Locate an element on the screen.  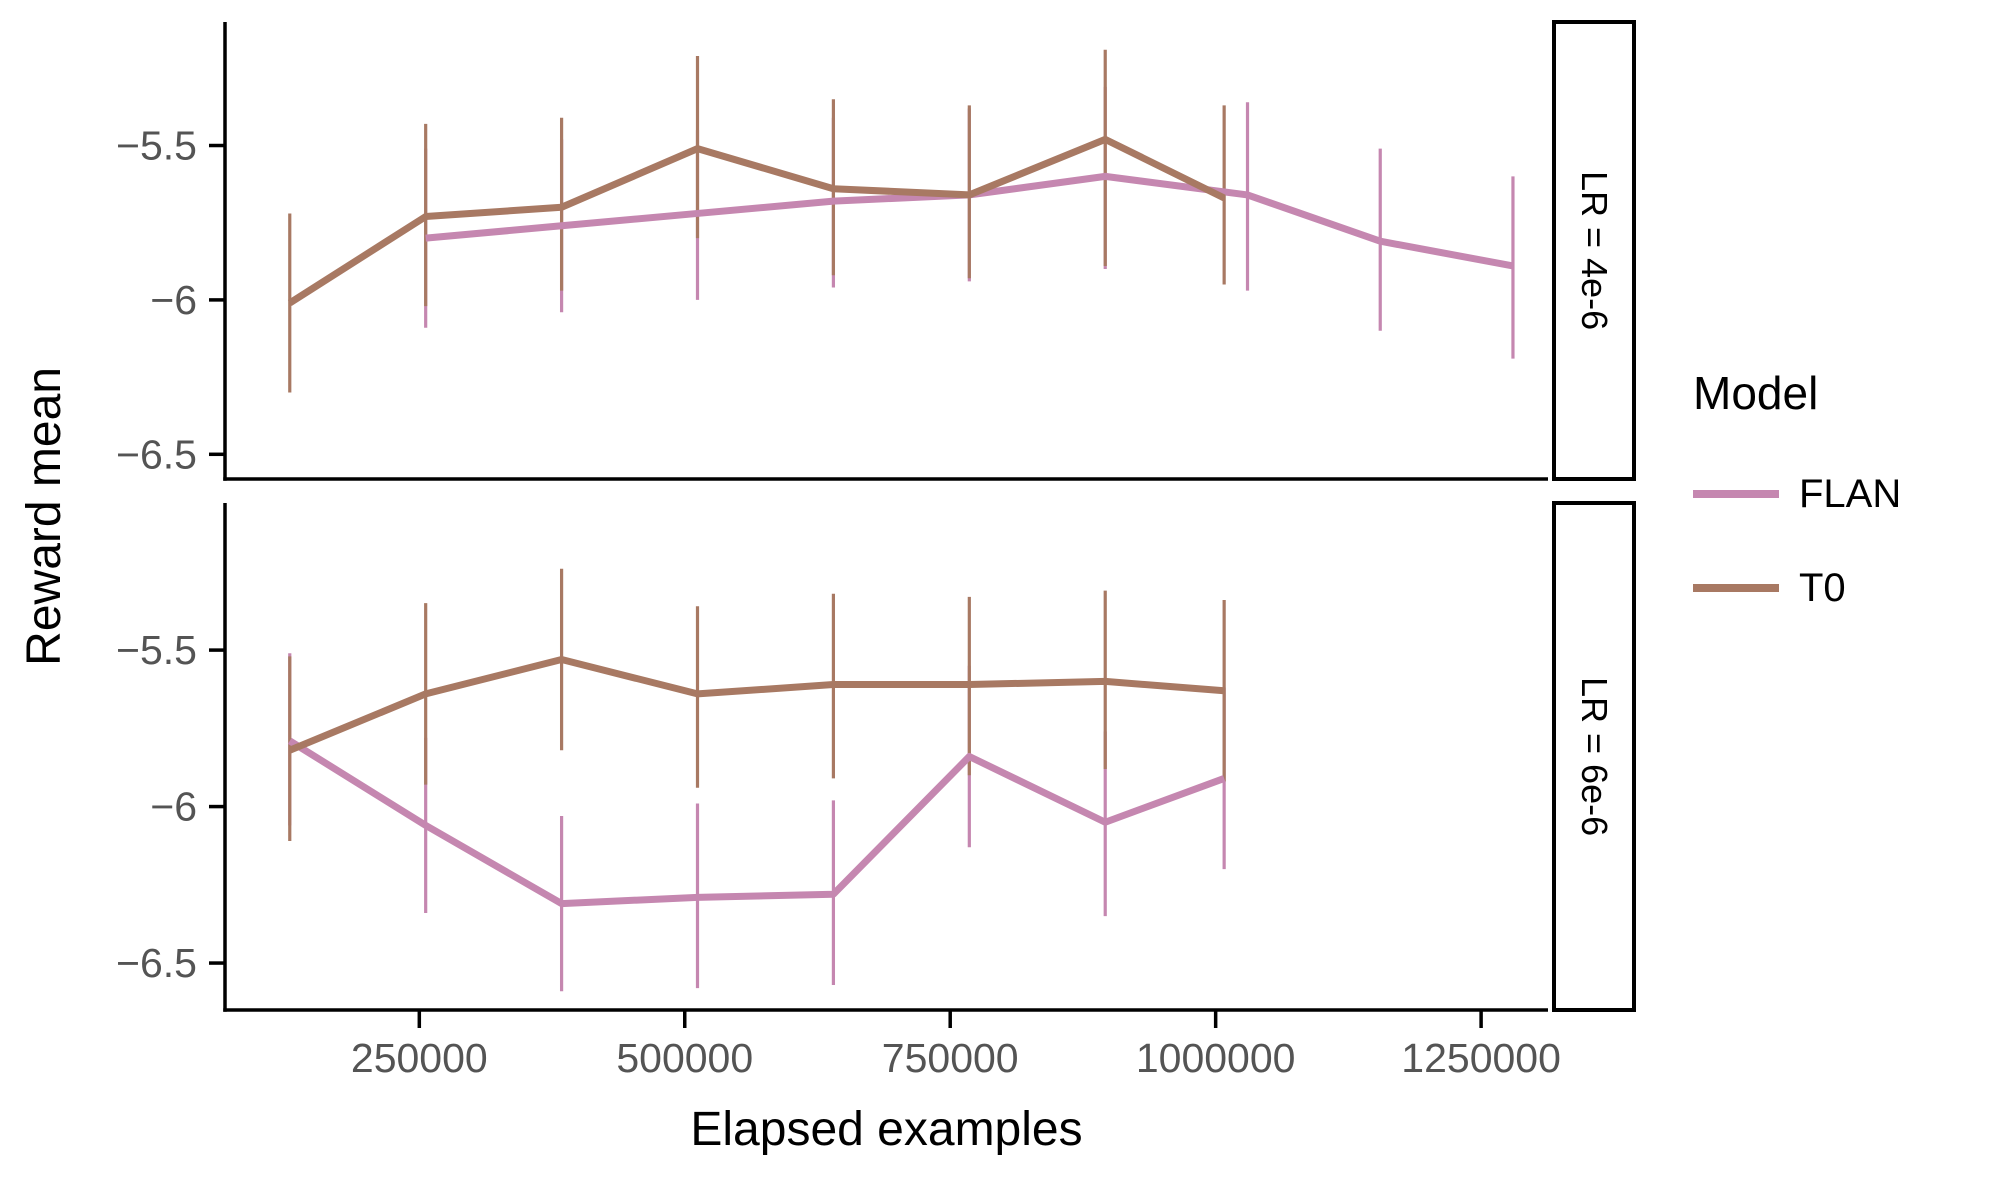
legend-item-t0: T0 is located at coordinates (1843, 588).